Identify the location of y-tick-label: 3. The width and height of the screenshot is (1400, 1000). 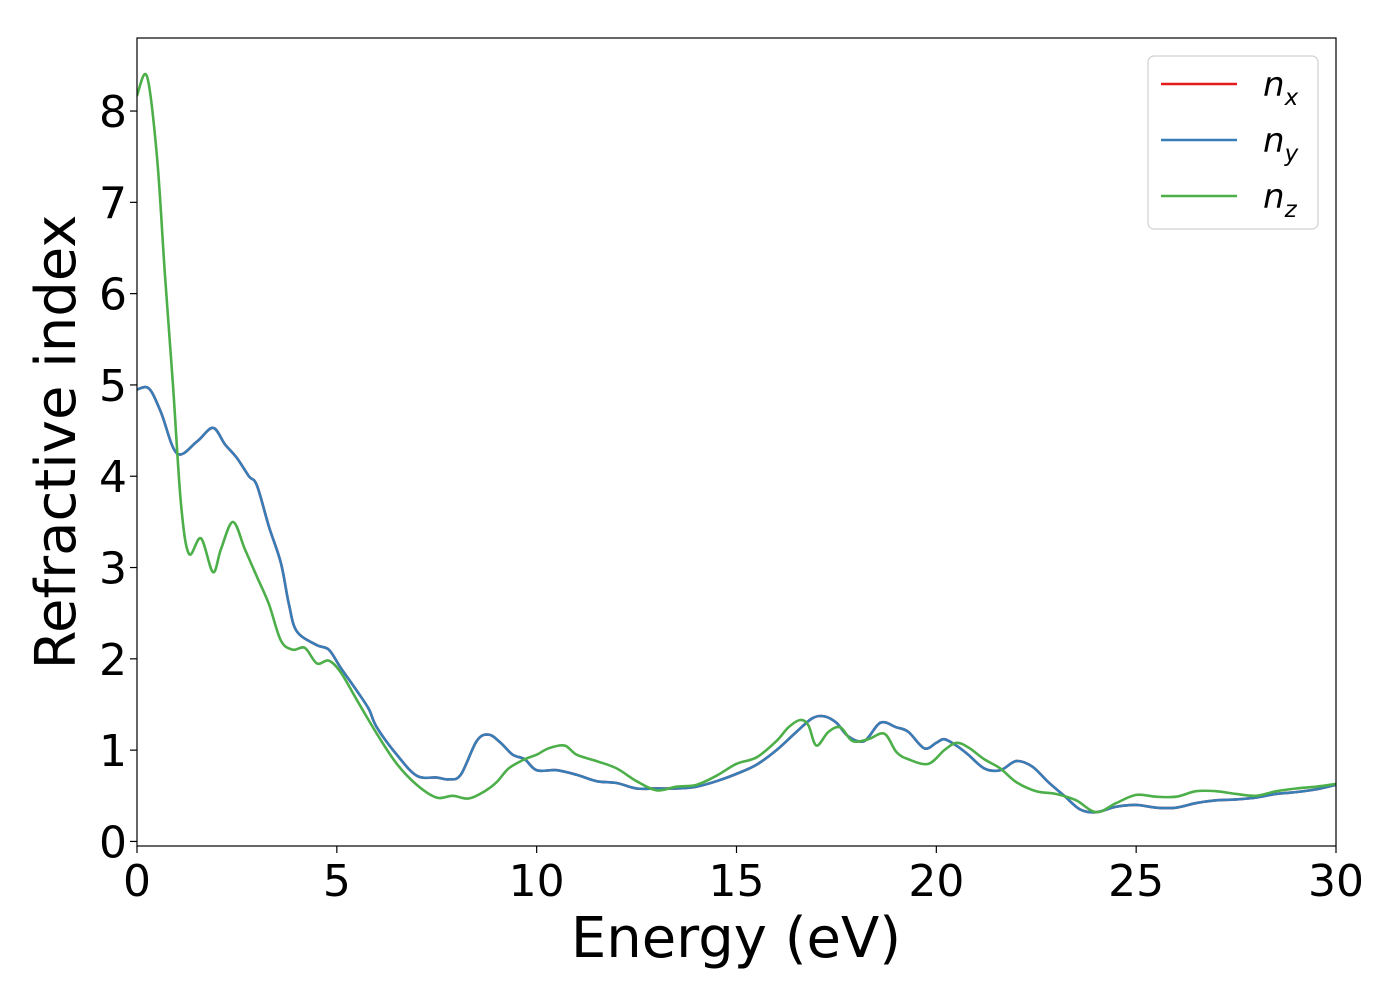
(113, 569).